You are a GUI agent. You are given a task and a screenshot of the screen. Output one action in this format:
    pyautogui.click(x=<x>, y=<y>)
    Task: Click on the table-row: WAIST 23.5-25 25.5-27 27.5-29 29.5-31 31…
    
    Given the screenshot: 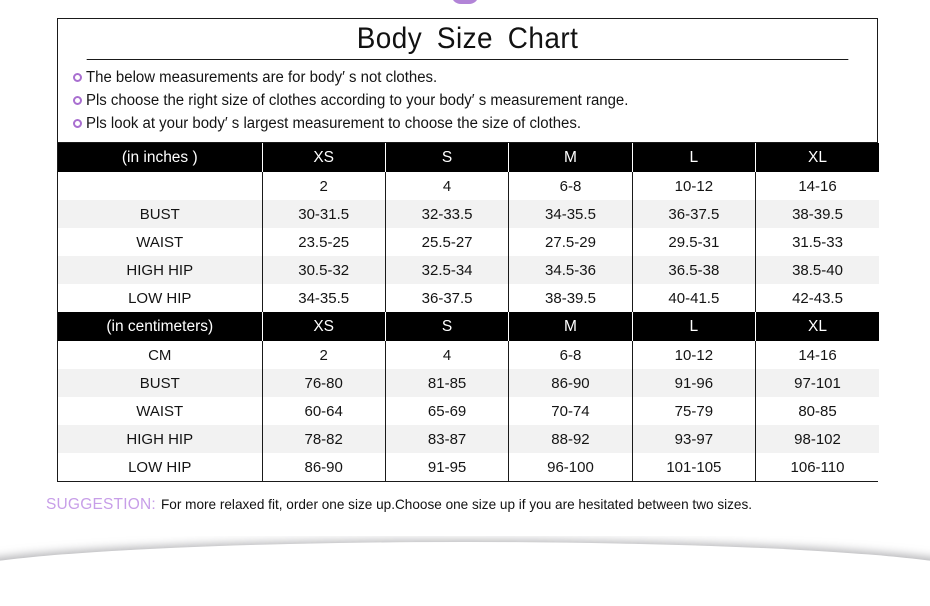 What is the action you would take?
    pyautogui.click(x=468, y=242)
    